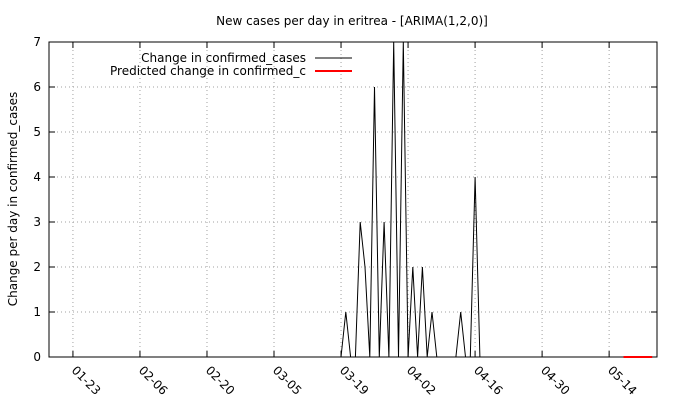 The image size is (680, 400). Describe the element at coordinates (488, 380) in the screenshot. I see `x-tick-label: 04-16` at that location.